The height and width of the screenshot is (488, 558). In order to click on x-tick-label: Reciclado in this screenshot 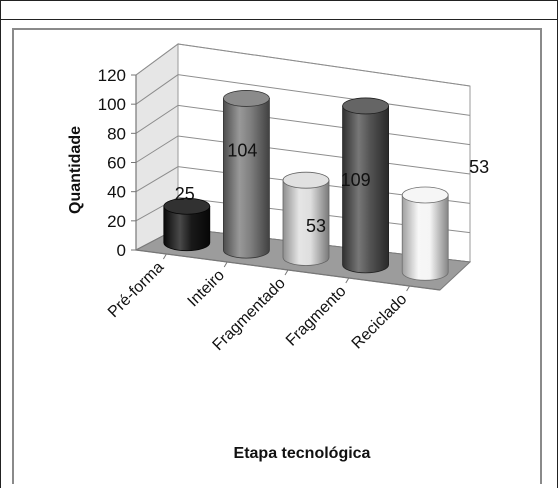, I will do `click(380, 322)`.